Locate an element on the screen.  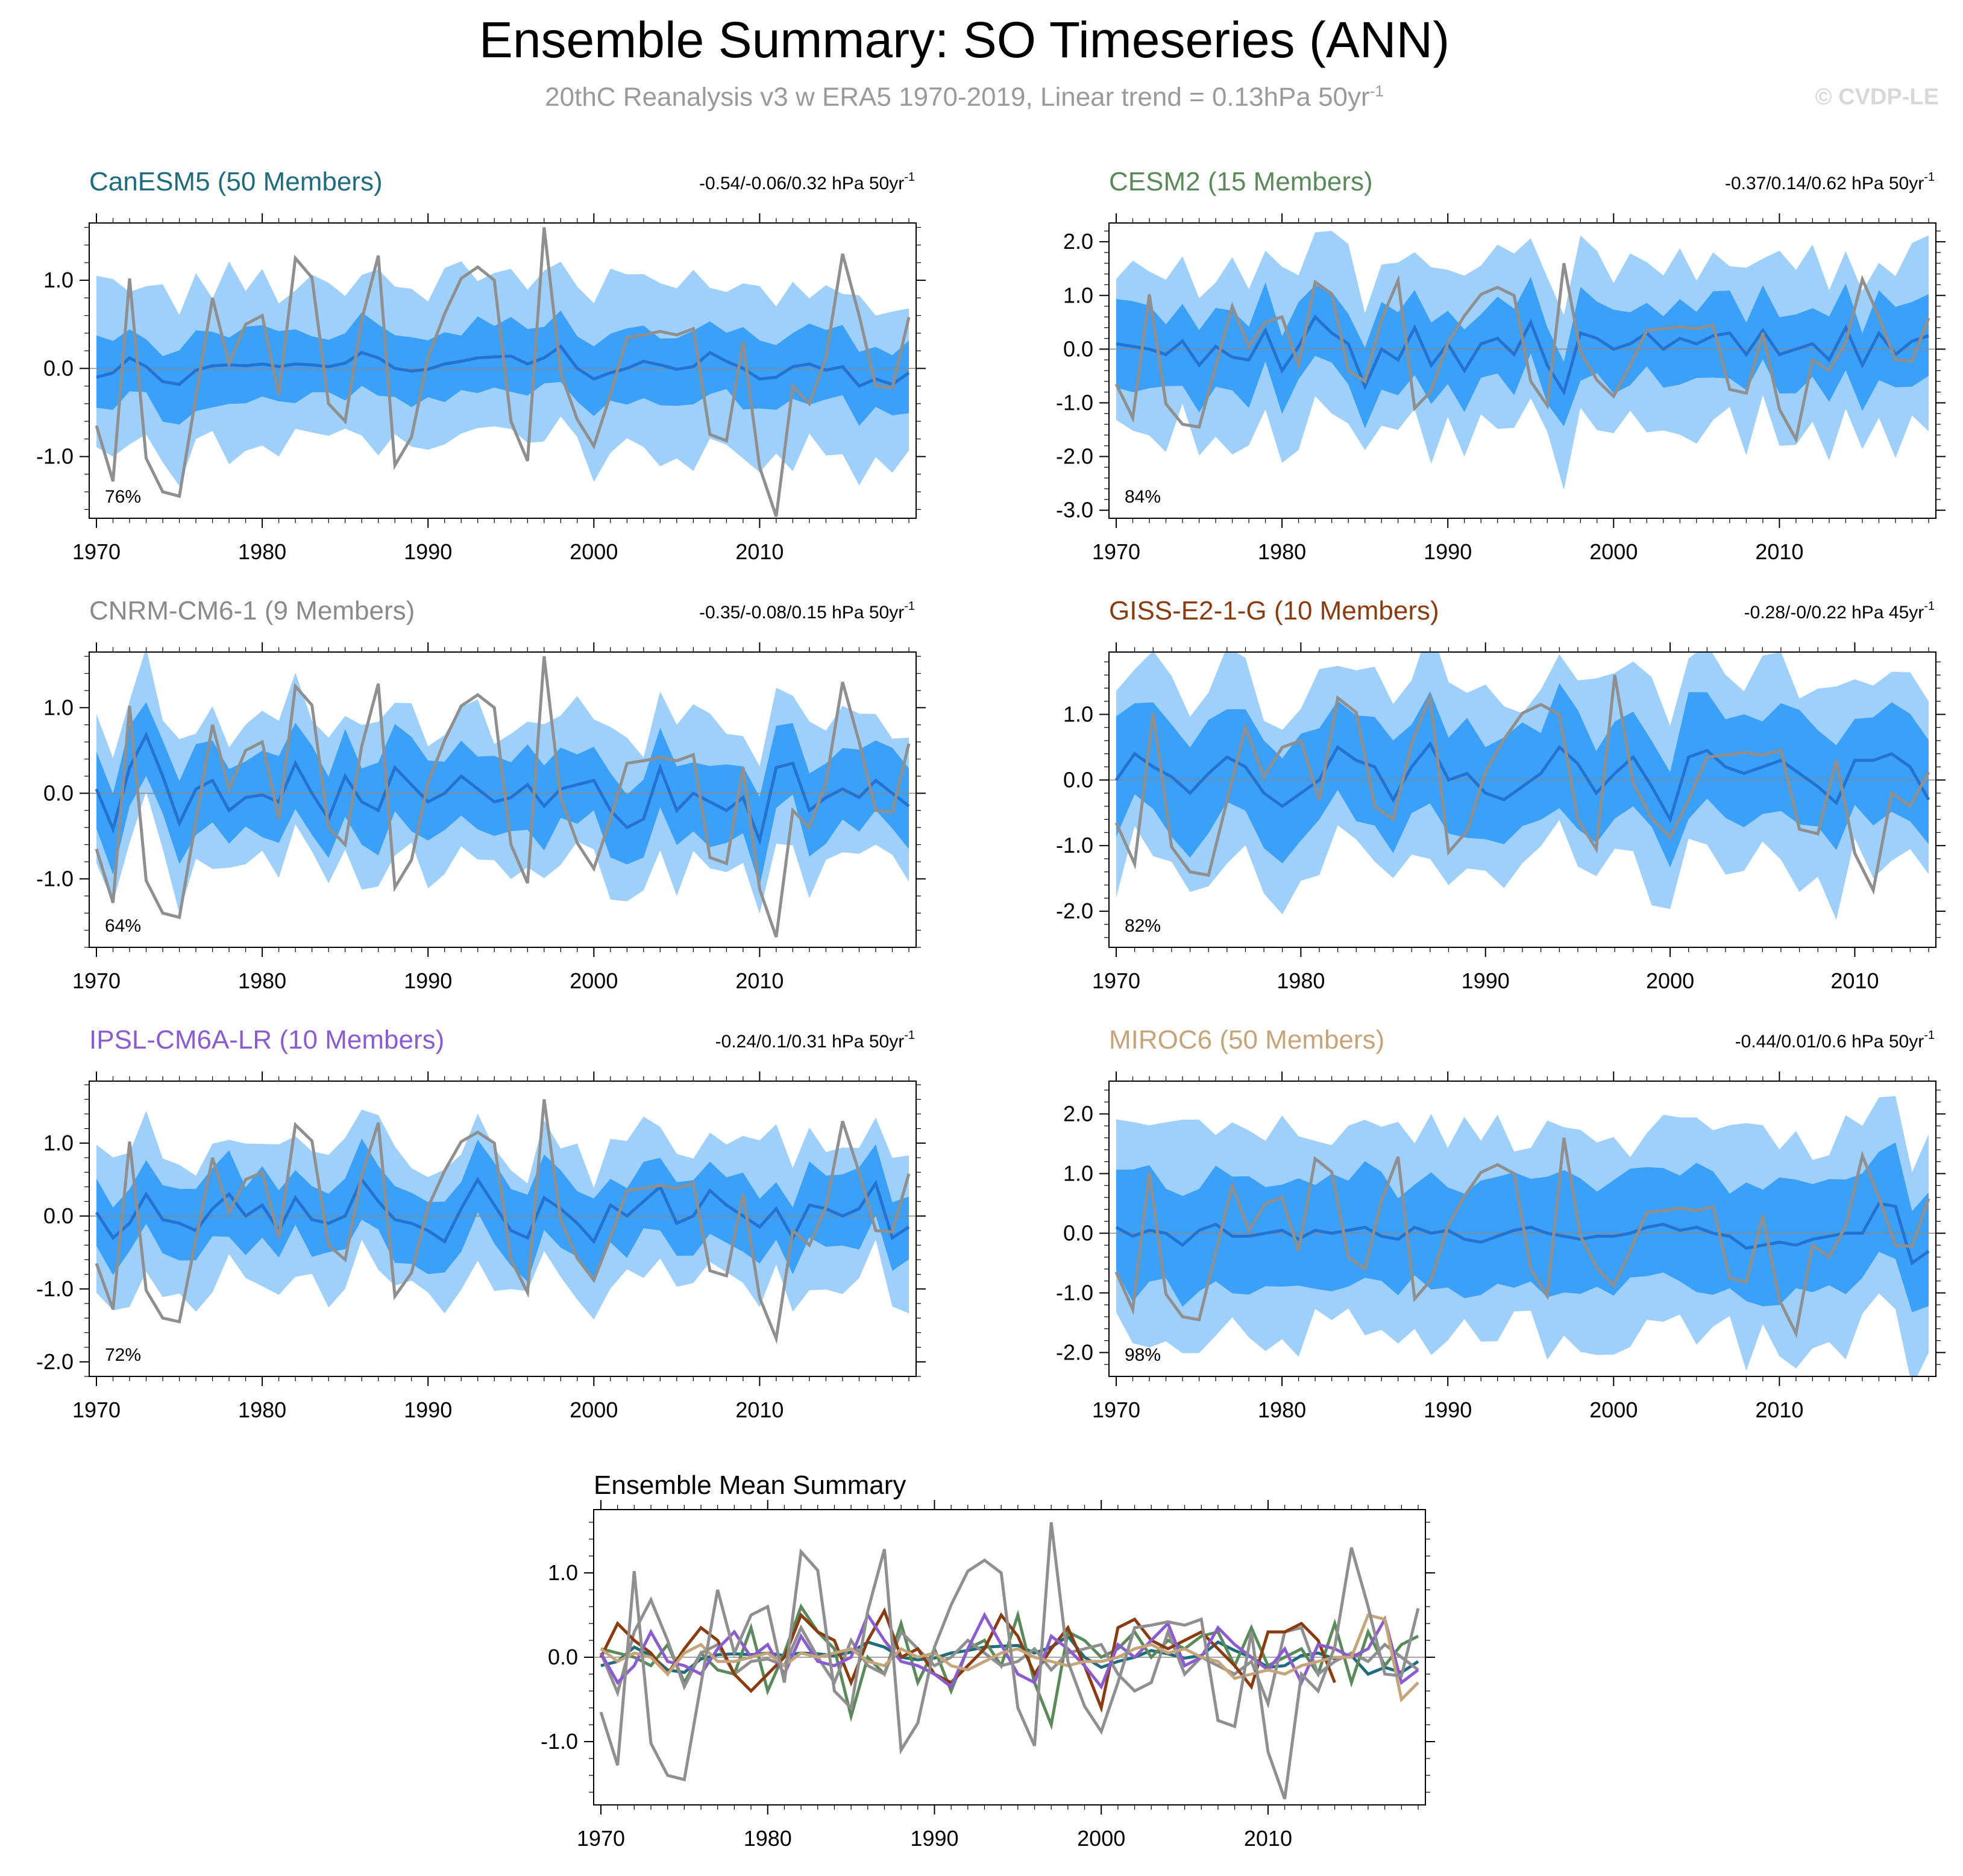
inner-spread-band is located at coordinates (1522, 775).